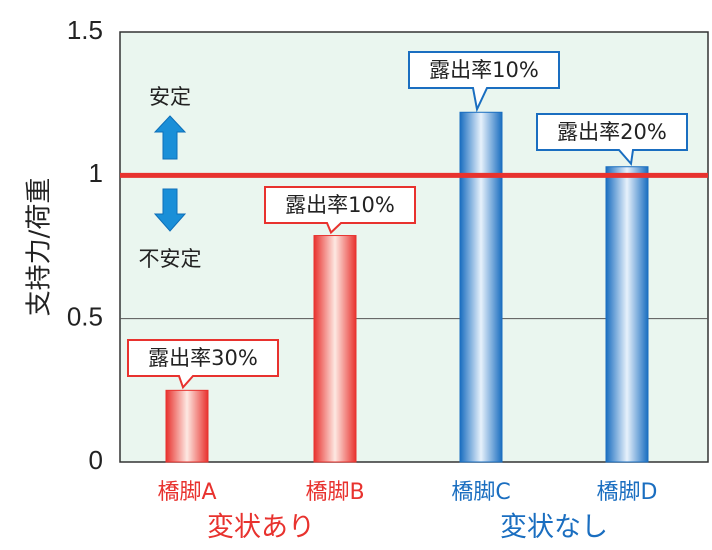  I want to click on stability-annotation: 安定 不安定, so click(170, 178).